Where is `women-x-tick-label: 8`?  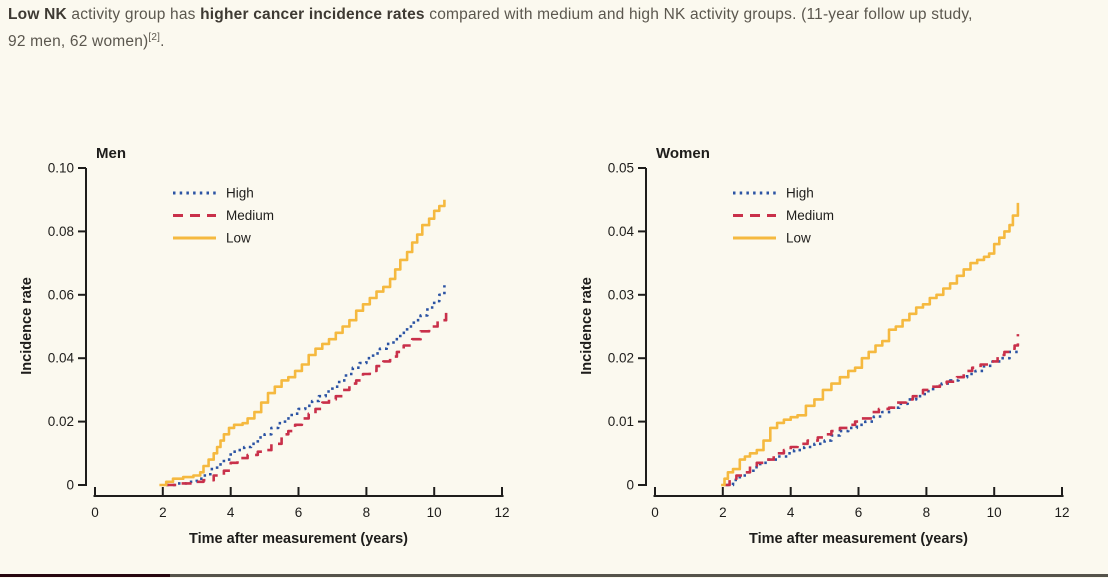 women-x-tick-label: 8 is located at coordinates (927, 512).